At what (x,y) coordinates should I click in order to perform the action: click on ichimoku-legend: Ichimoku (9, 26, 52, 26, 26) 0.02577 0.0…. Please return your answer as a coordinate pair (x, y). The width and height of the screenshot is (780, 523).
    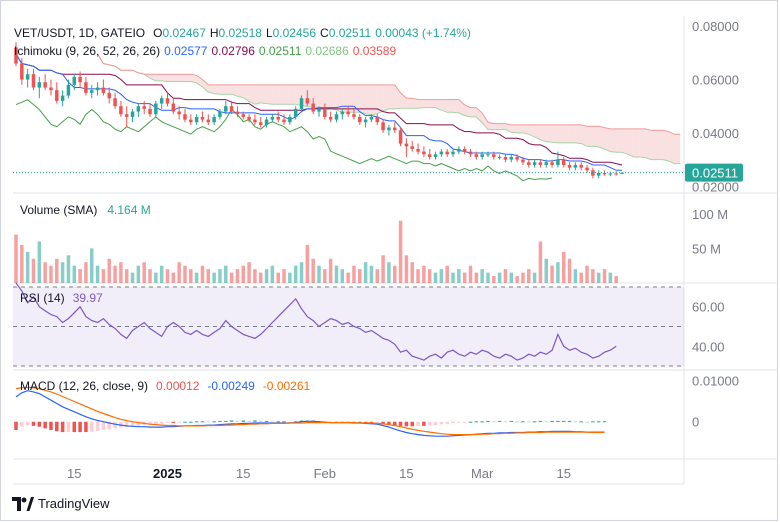
    Looking at the image, I should click on (205, 51).